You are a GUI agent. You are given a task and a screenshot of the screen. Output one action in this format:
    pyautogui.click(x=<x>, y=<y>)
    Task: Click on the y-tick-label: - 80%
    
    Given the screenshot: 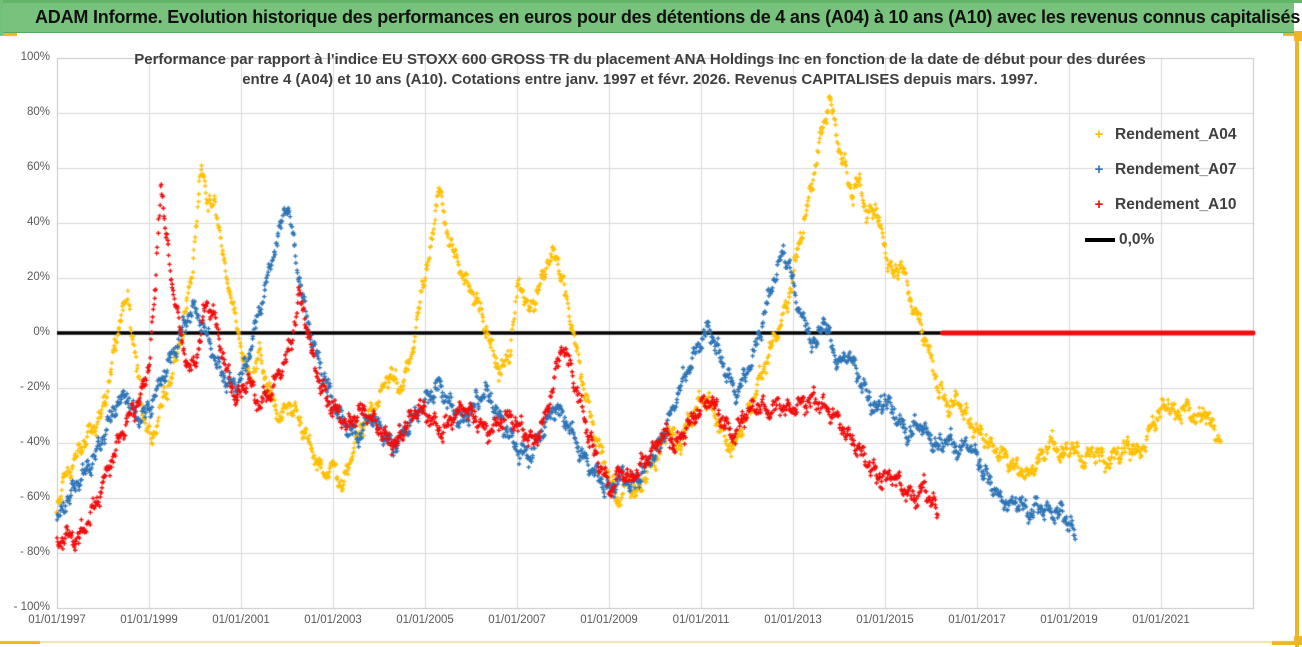 What is the action you would take?
    pyautogui.click(x=34, y=552)
    